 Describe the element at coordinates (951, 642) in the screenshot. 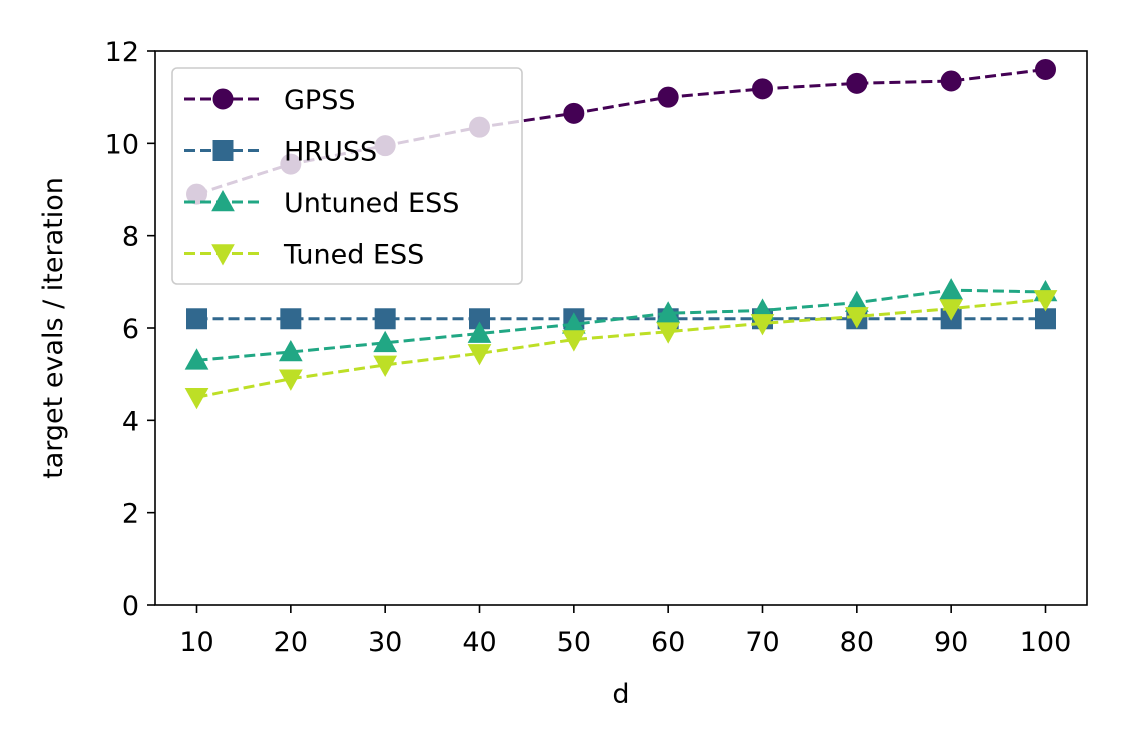

I see `x-tick-label: 90` at that location.